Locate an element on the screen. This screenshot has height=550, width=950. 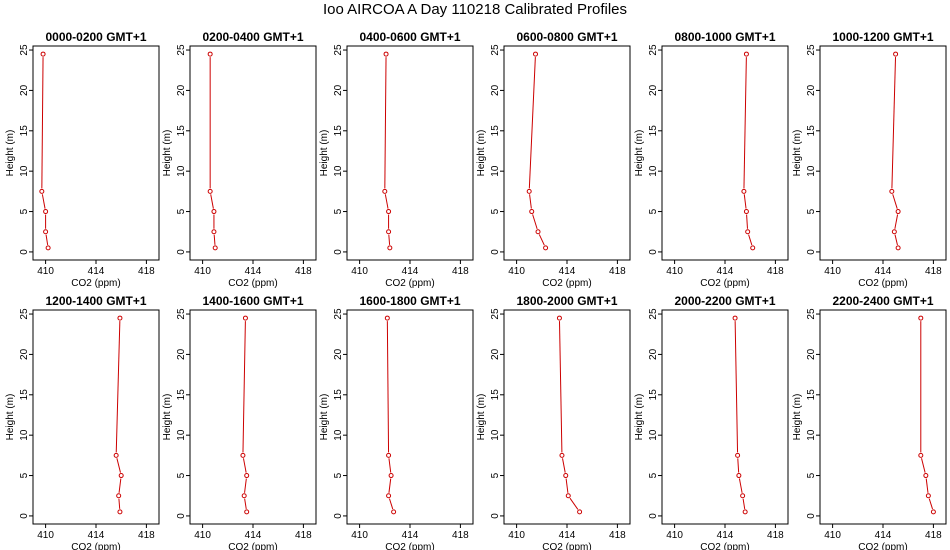
panel-title: 1600-1800 GMT+1 is located at coordinates (409, 301).